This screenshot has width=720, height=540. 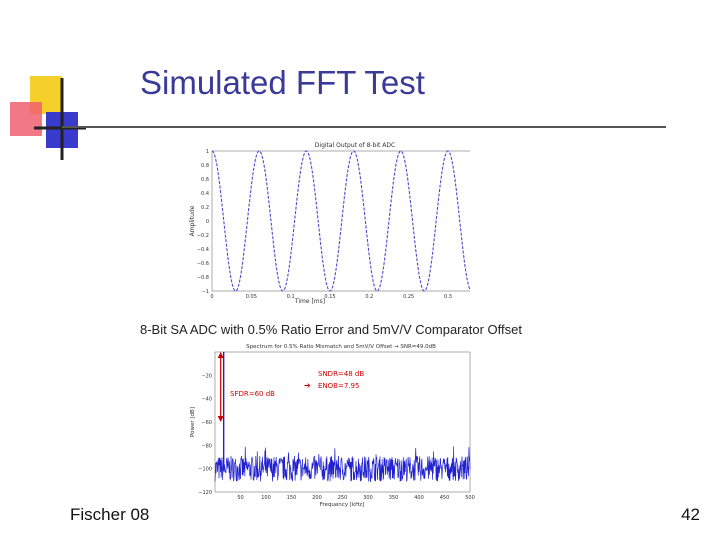 What do you see at coordinates (193, 422) in the screenshot?
I see `spectrum-ylabel: Power [dB]` at bounding box center [193, 422].